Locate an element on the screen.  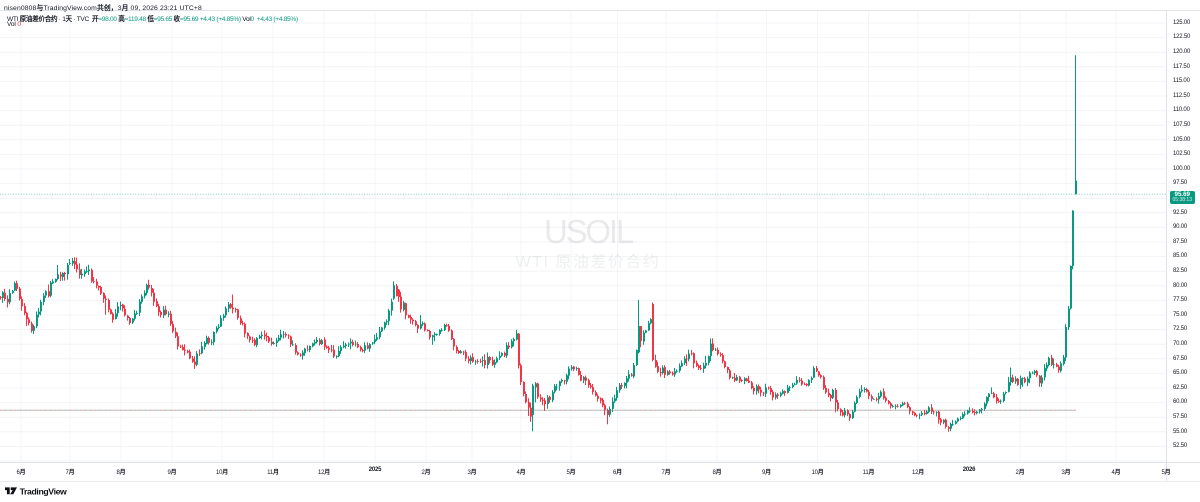
svg-text: TradingView is located at coordinates (42, 491).